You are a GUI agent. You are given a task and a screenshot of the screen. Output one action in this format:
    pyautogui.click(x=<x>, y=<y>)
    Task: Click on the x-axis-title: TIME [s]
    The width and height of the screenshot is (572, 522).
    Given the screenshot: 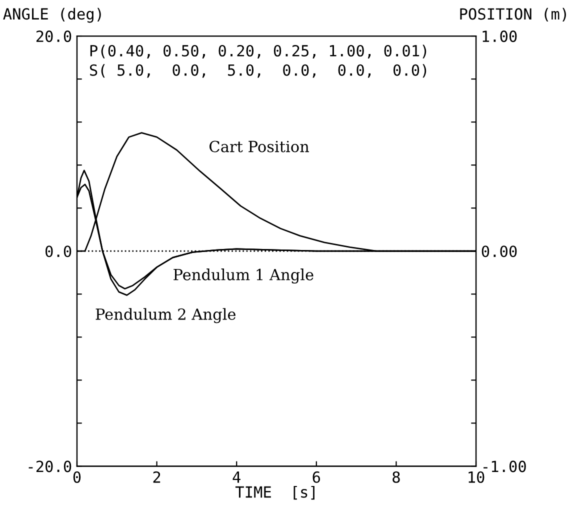 What is the action you would take?
    pyautogui.click(x=274, y=493)
    